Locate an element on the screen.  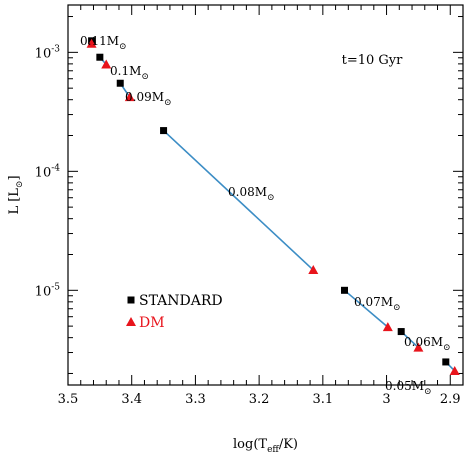
x-tick-label: 2.9 is located at coordinates (450, 399).